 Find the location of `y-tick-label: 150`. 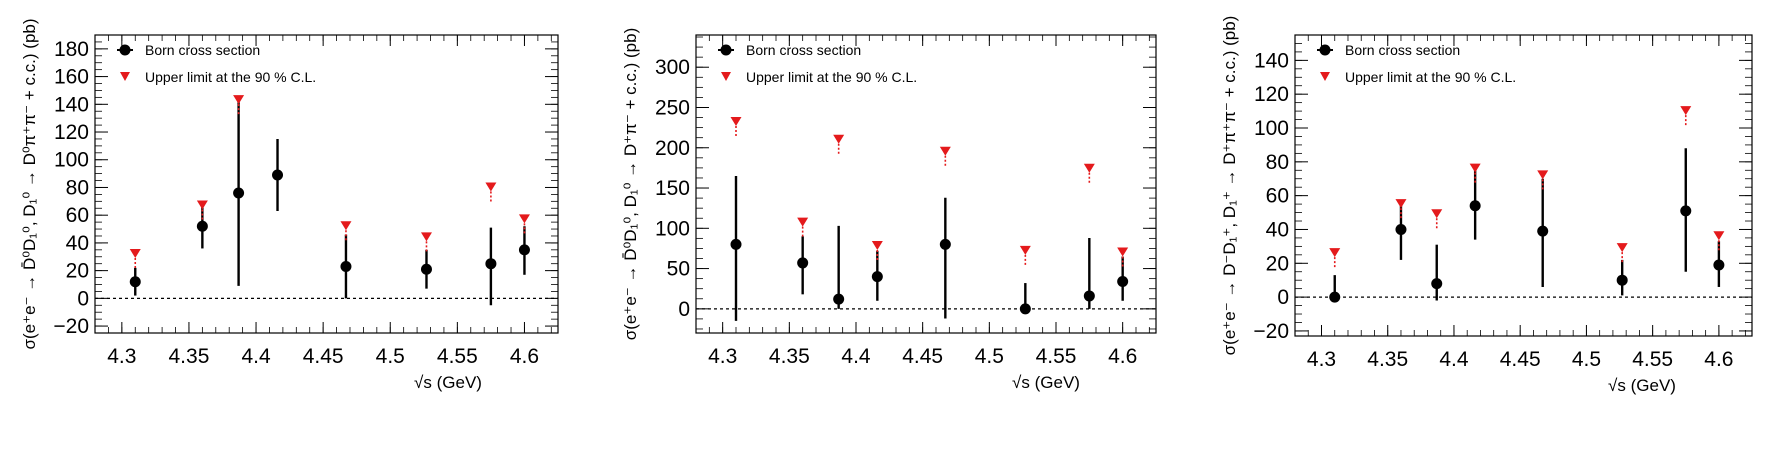

y-tick-label: 150 is located at coordinates (672, 188).